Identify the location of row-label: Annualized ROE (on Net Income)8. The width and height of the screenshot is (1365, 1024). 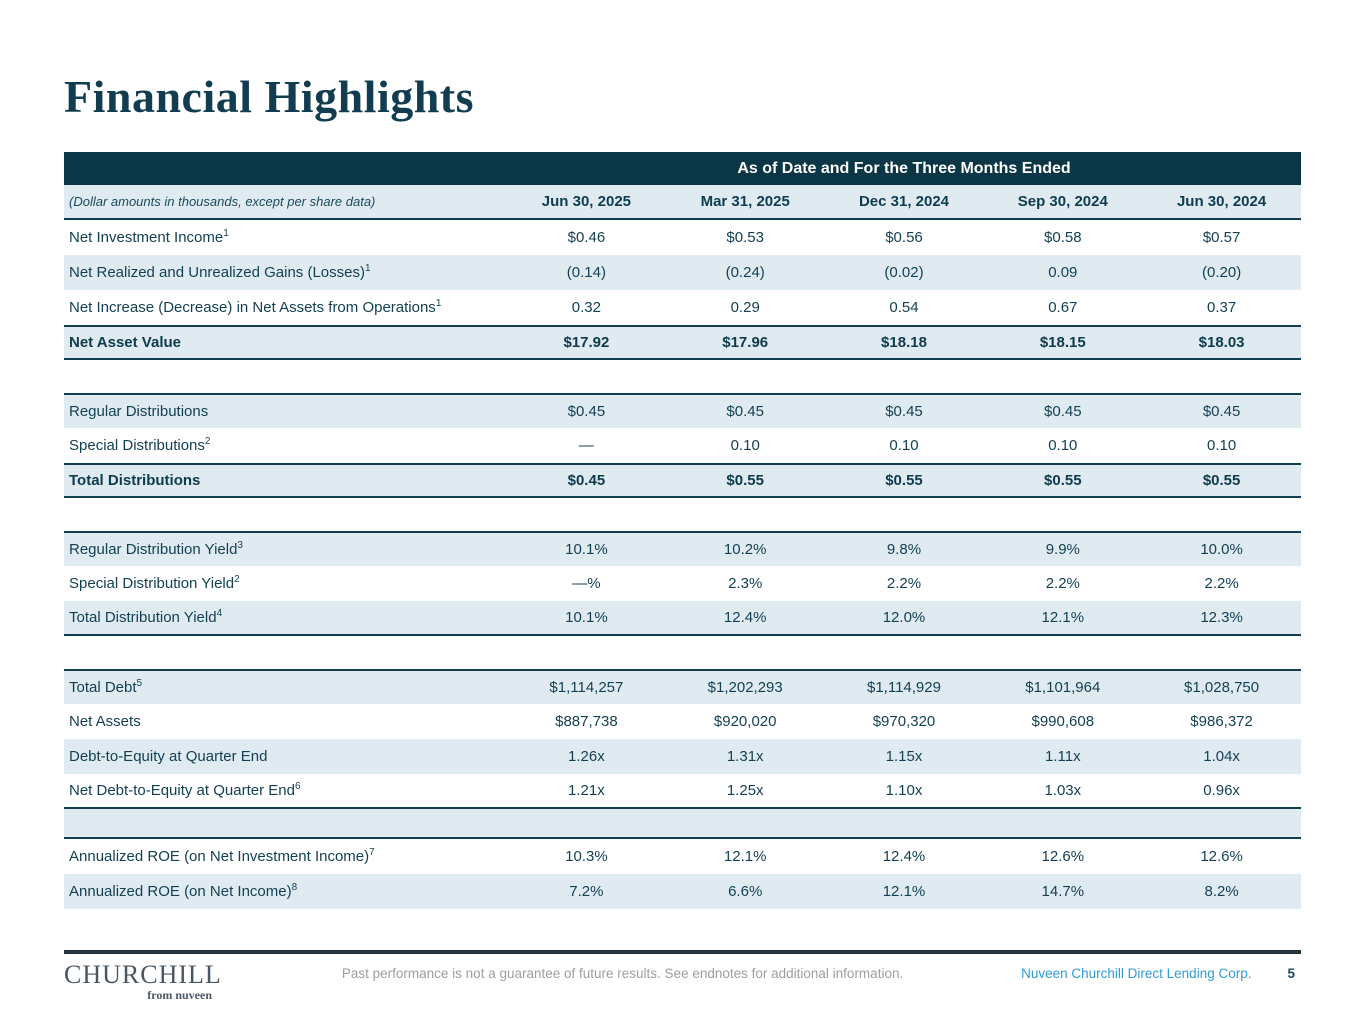
(183, 891).